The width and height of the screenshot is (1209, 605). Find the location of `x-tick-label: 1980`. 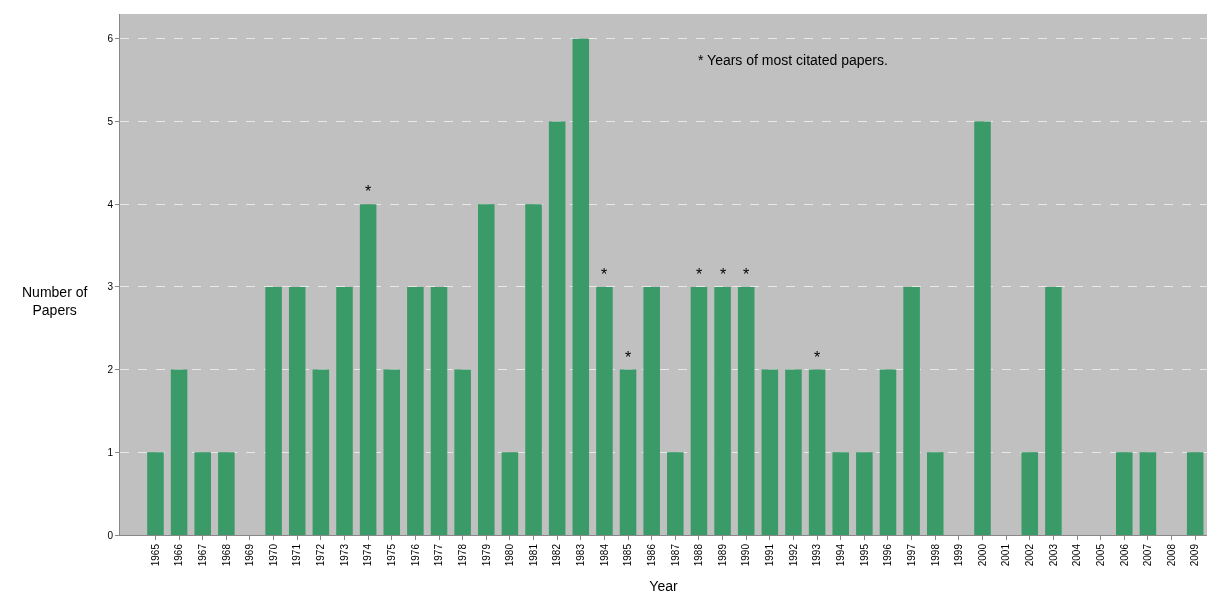

x-tick-label: 1980 is located at coordinates (510, 555).